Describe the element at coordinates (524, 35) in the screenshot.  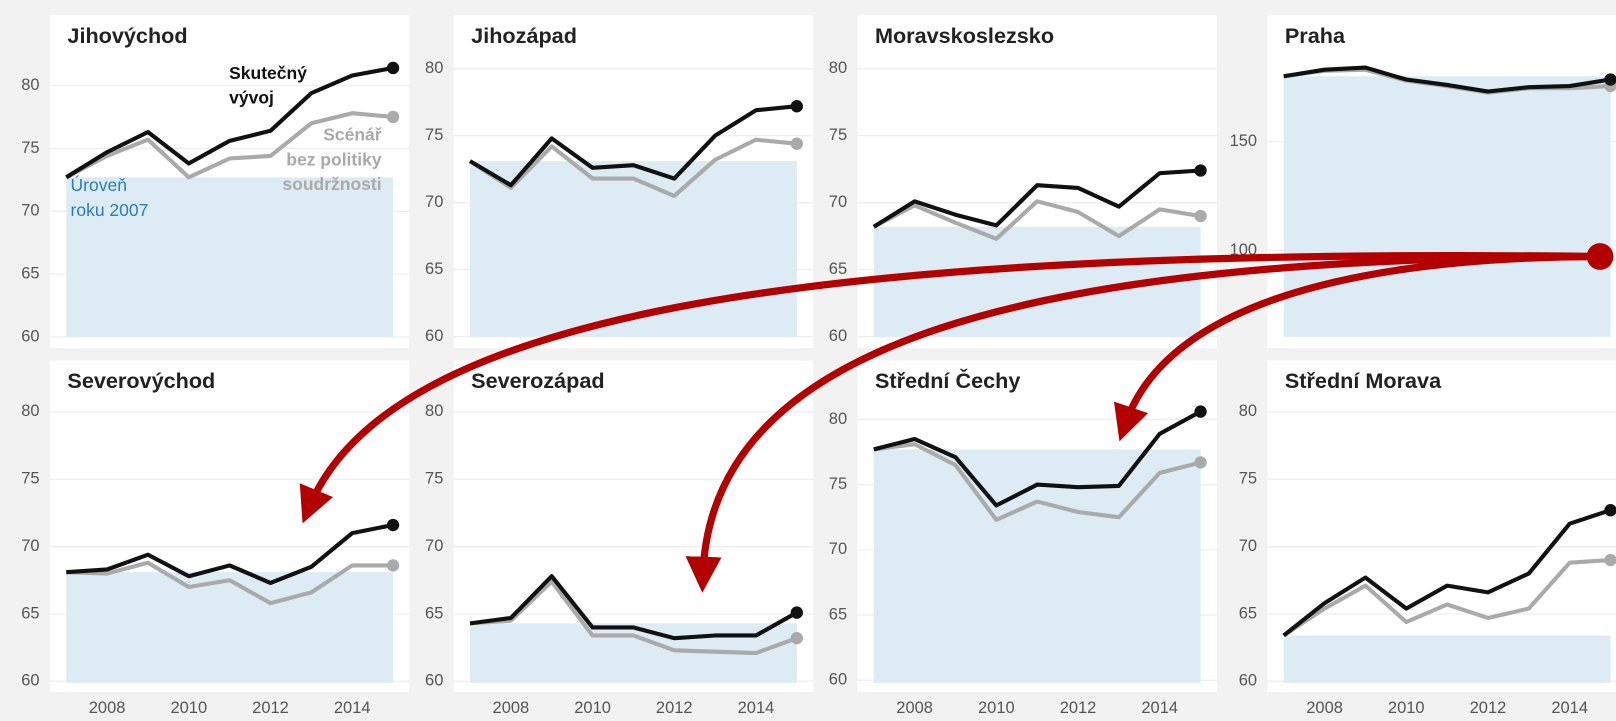
I see `panel-title: Jihozápad` at that location.